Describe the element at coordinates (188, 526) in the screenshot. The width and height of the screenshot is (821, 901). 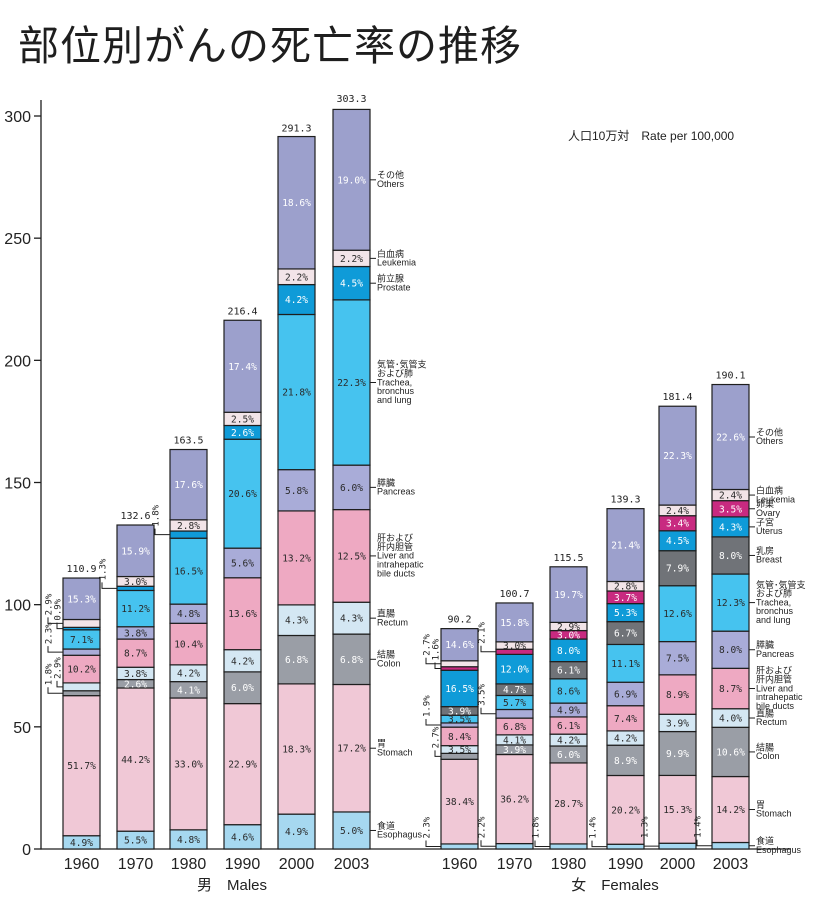
I see `pct-label-leukemia: 2.8%` at that location.